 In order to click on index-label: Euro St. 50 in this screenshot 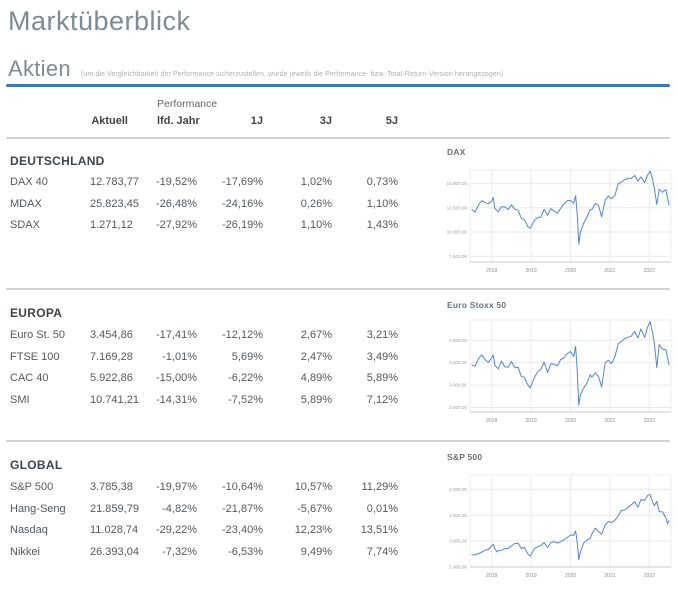, I will do `click(38, 335)`.